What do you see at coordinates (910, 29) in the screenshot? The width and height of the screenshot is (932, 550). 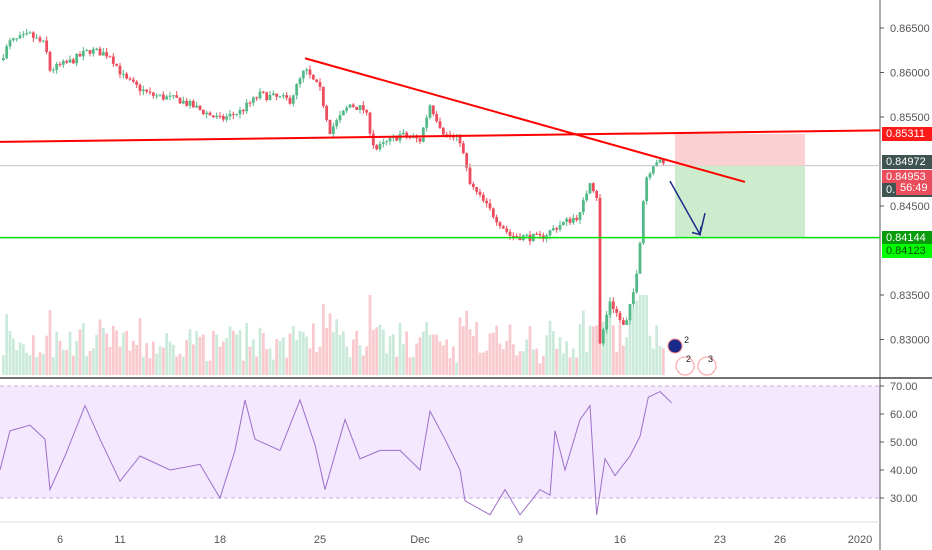 I see `price-tick-label: 0.86500` at bounding box center [910, 29].